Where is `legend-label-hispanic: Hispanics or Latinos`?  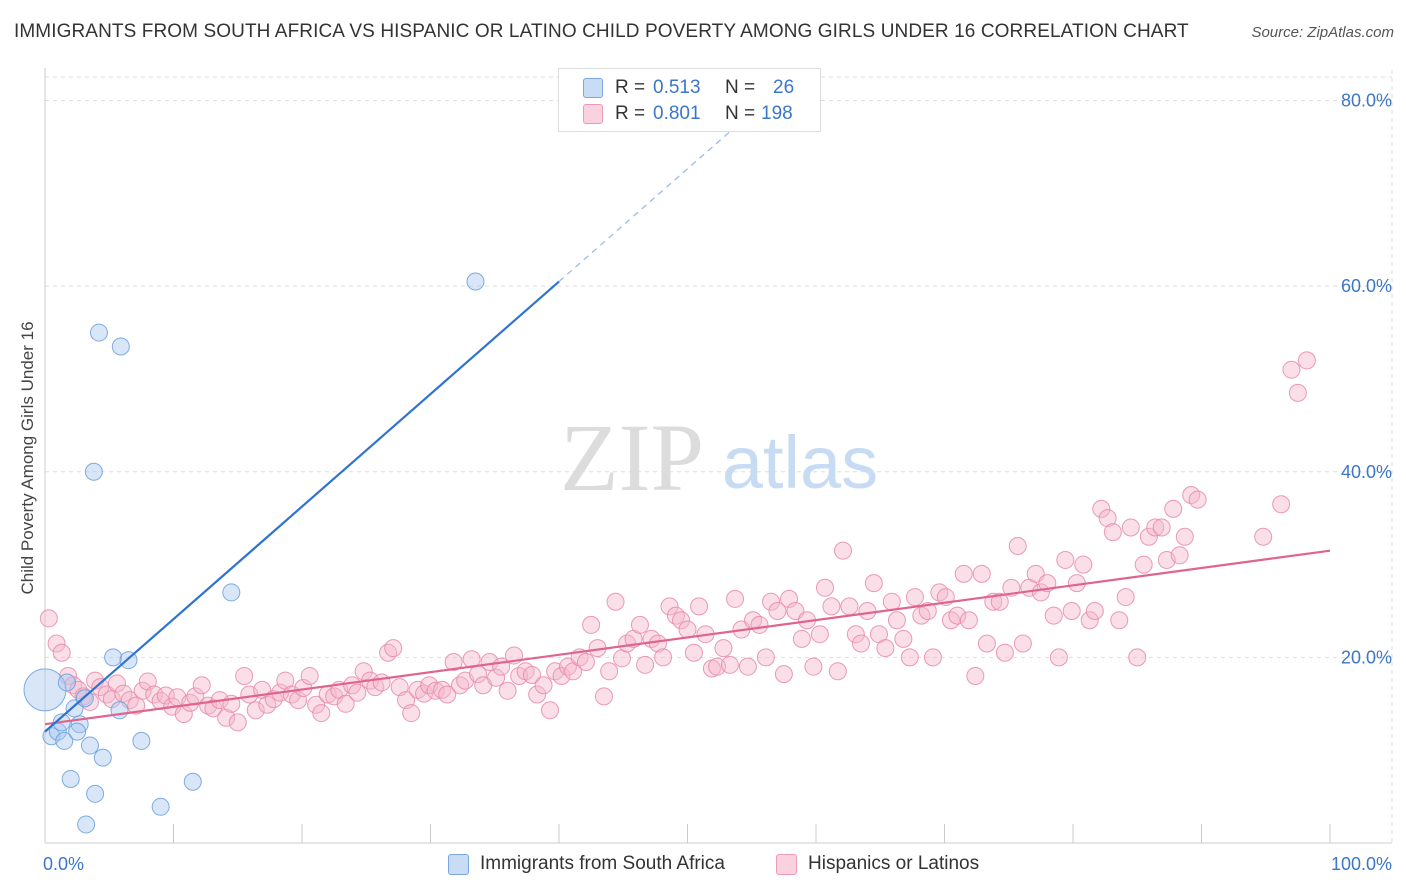
legend-label-hispanic: Hispanics or Latinos is located at coordinates (894, 863).